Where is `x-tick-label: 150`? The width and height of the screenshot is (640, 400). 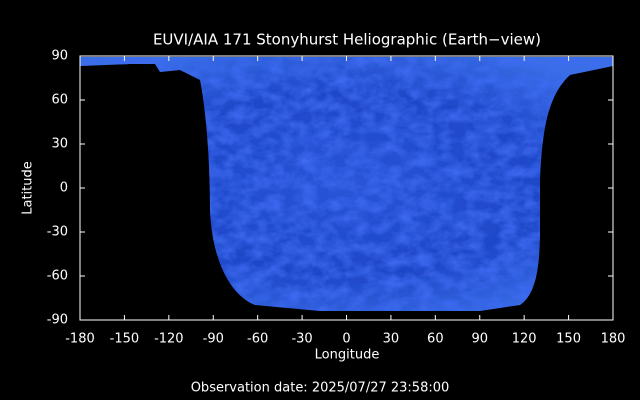 x-tick-label: 150 is located at coordinates (568, 339).